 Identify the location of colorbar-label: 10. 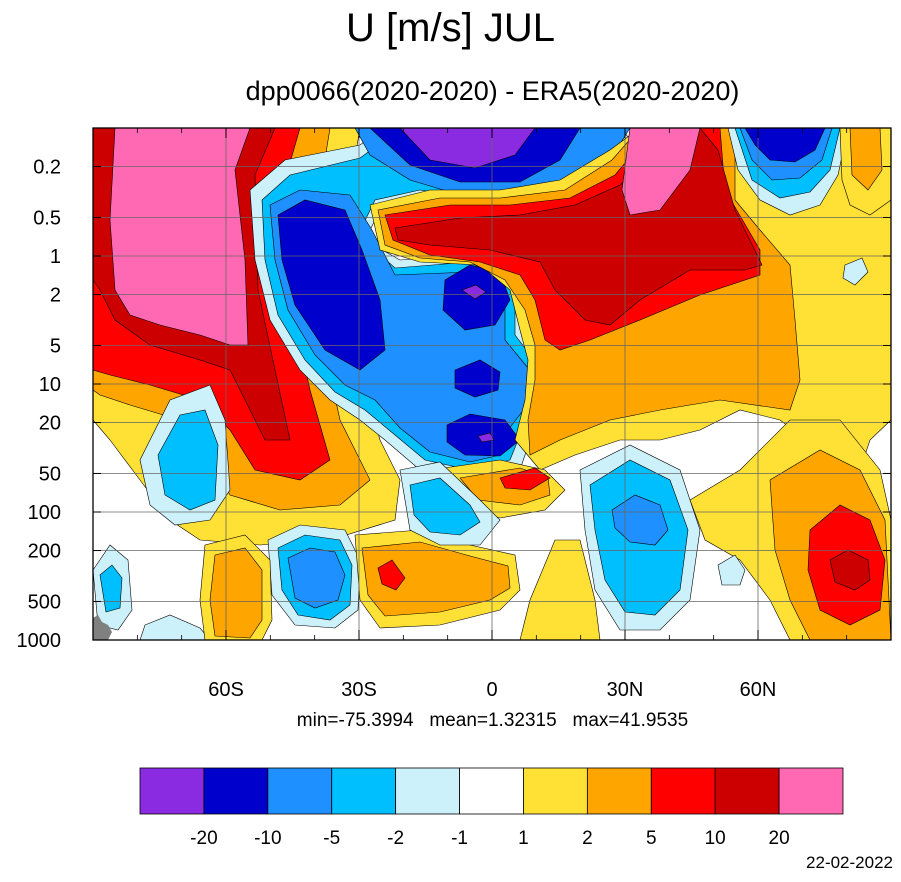
(715, 838).